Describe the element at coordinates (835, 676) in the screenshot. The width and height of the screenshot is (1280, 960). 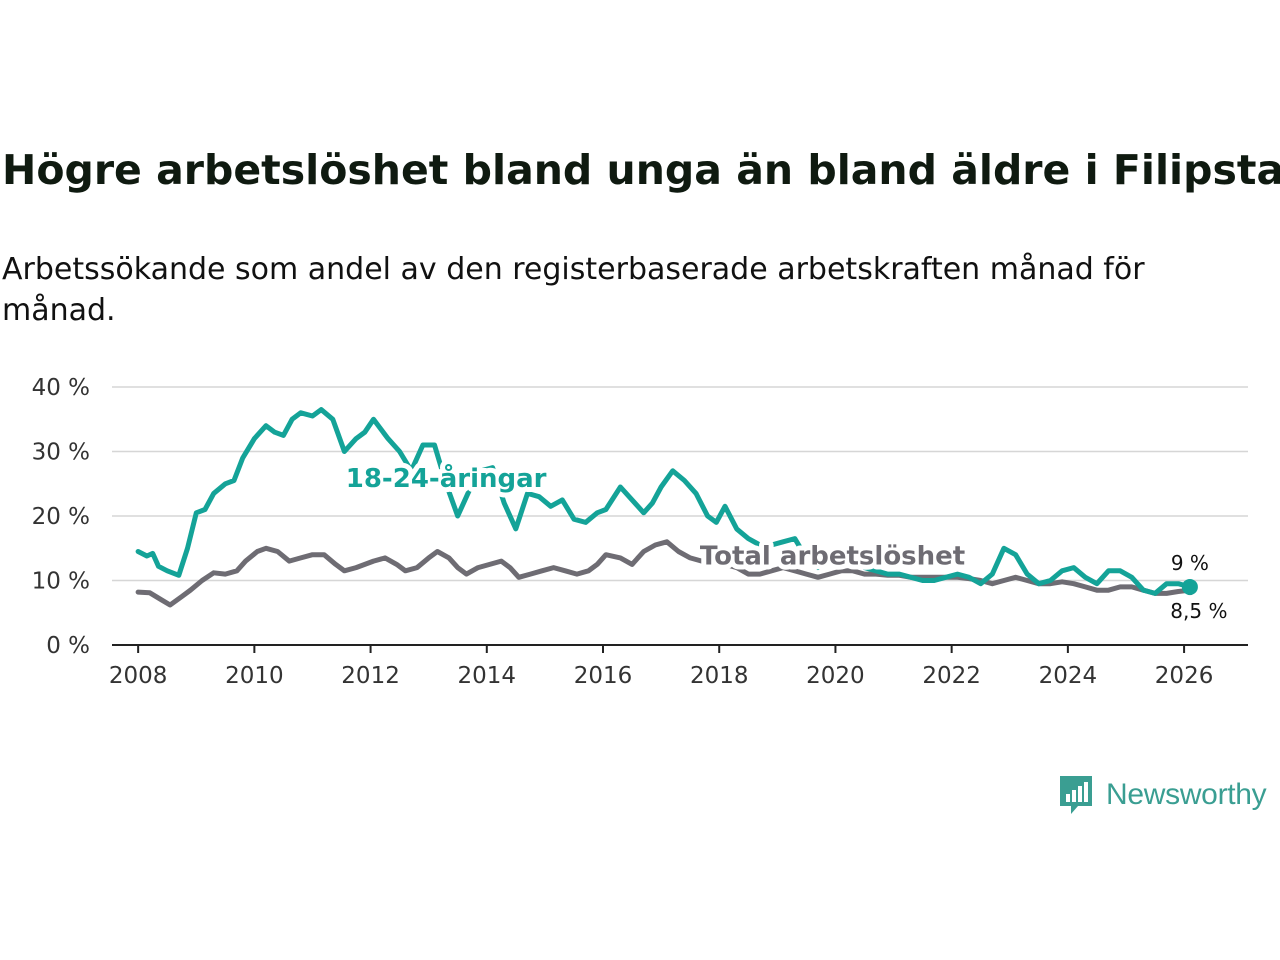
I see `x-tick-label: 2020` at that location.